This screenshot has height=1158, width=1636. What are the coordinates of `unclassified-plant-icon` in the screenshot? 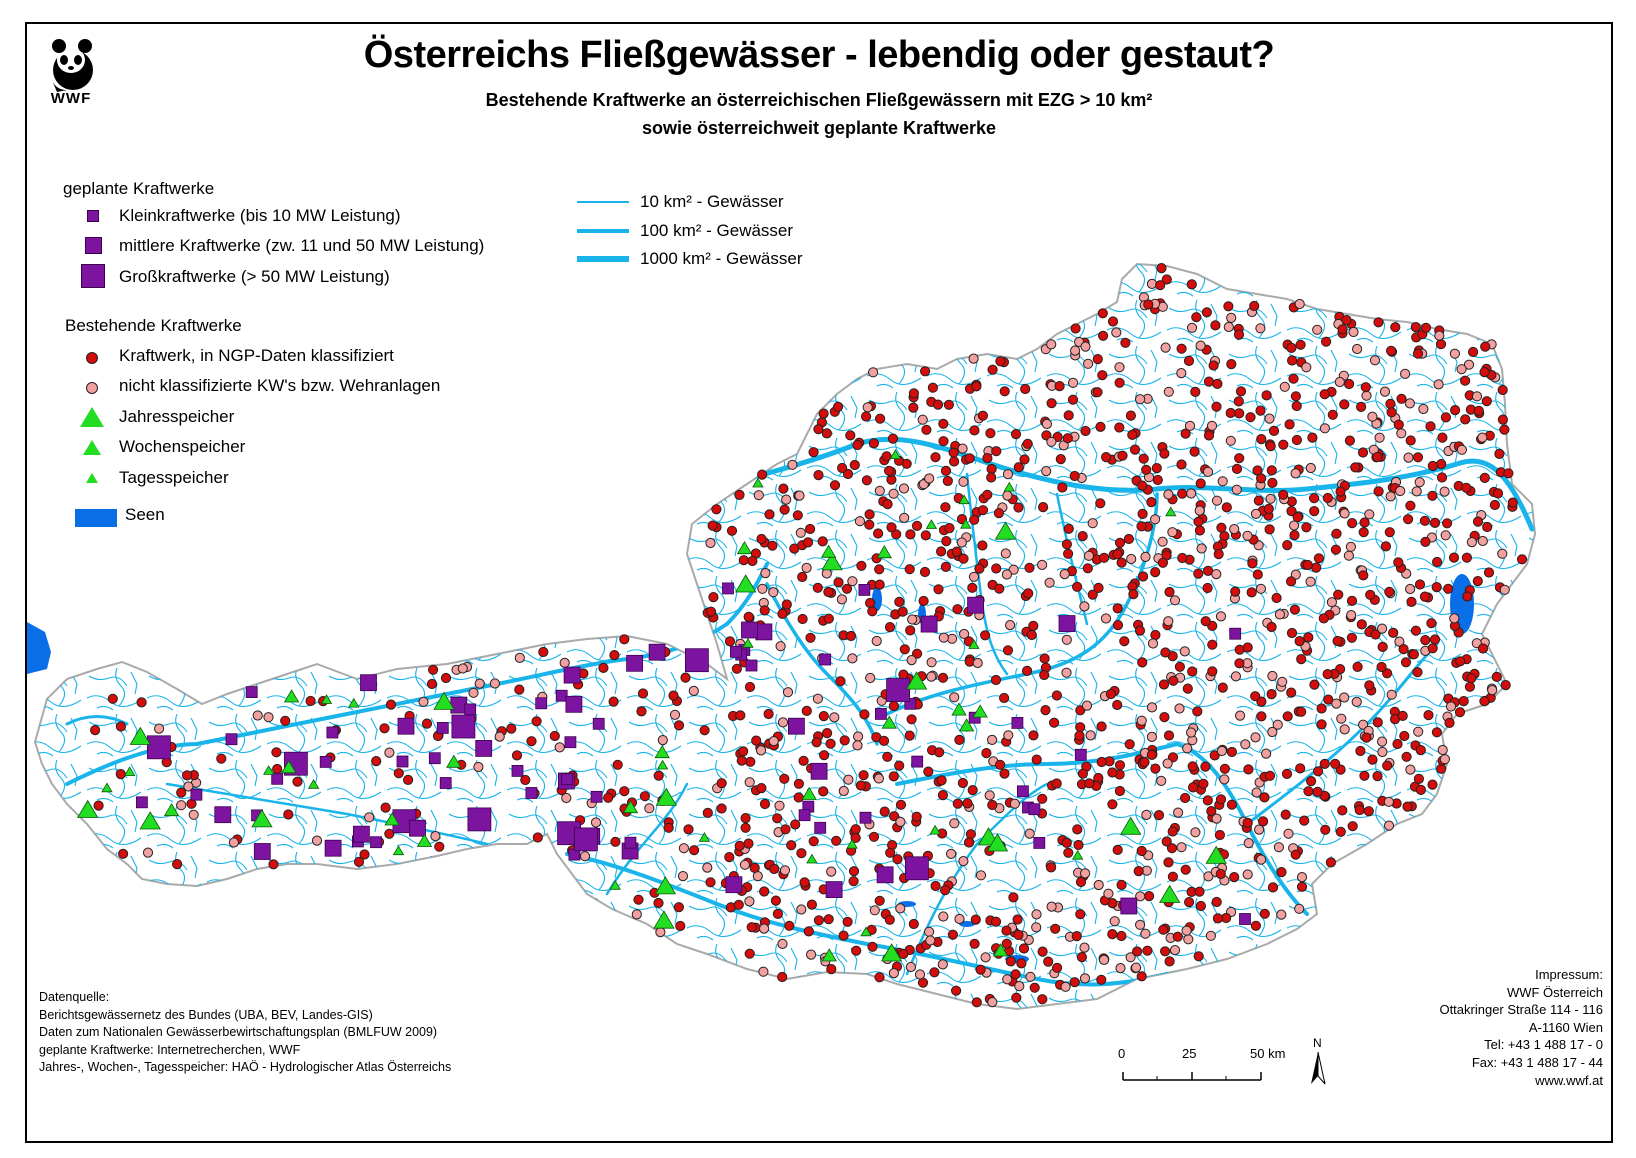 It's located at (92, 388).